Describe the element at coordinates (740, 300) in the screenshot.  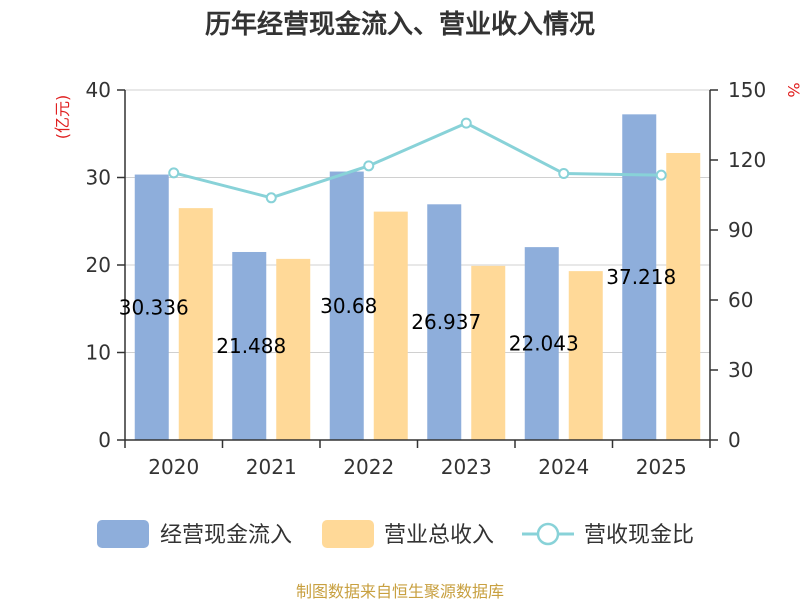
I see `y-right-tick-label: 60` at that location.